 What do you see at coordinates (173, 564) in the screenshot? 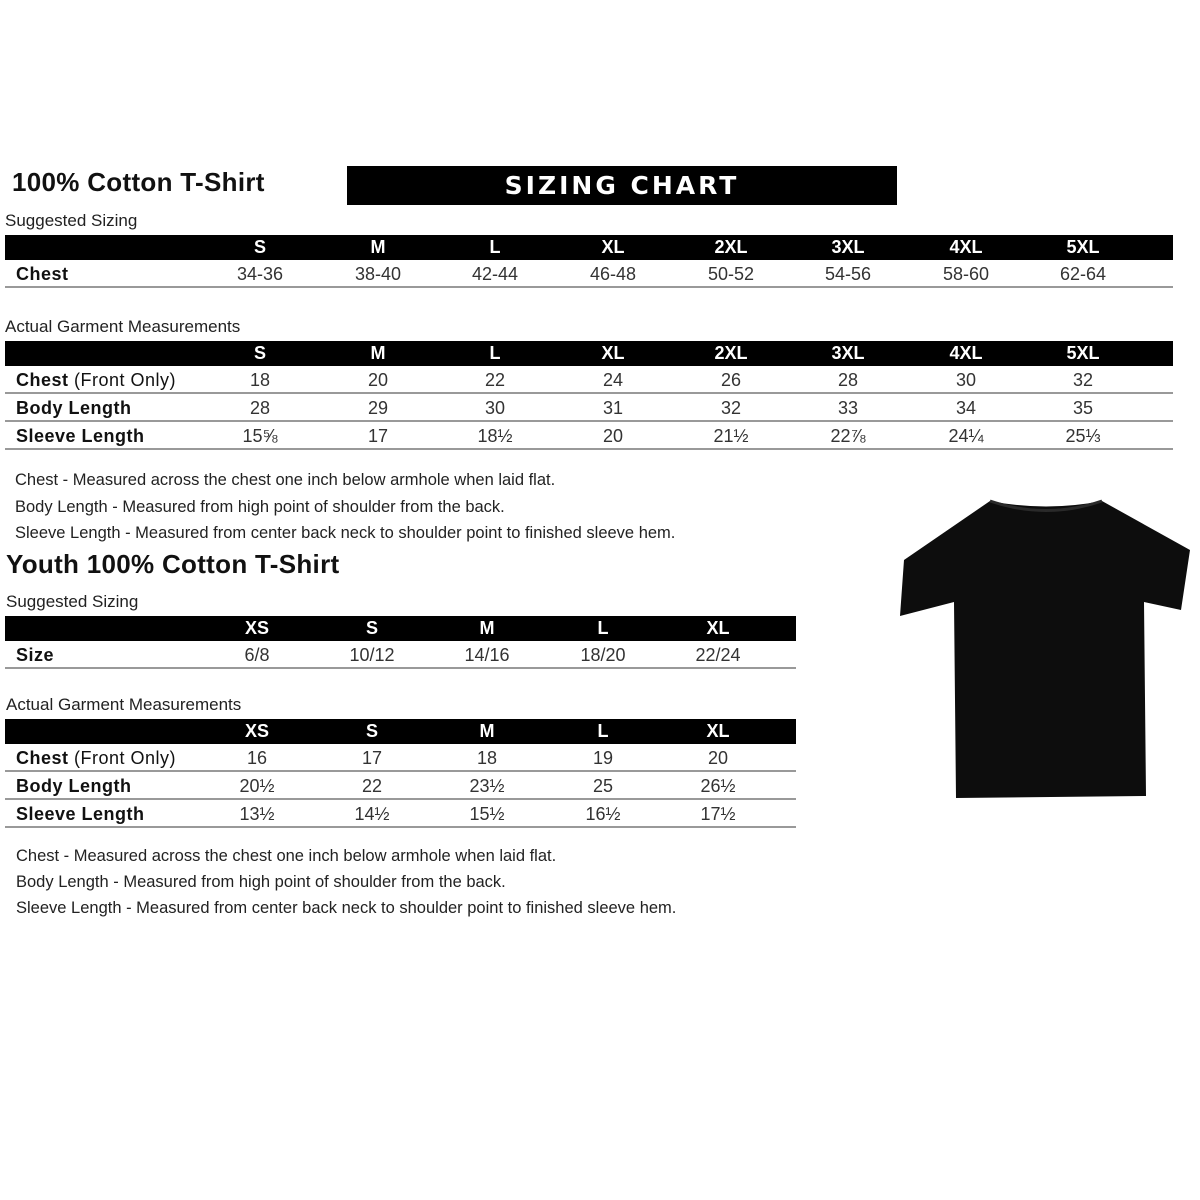
I see `youth-title: Youth 100% Cotton T-Shirt` at bounding box center [173, 564].